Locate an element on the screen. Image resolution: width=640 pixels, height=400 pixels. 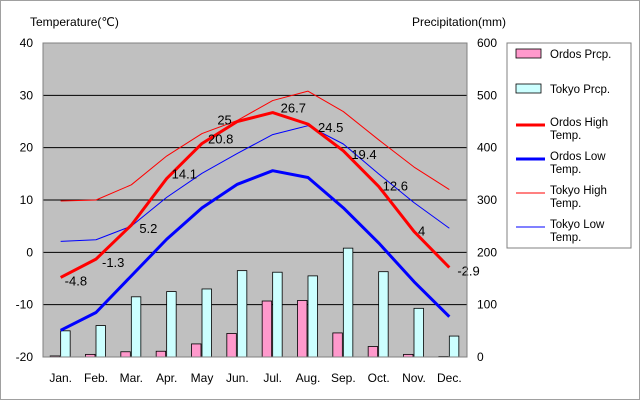
data-label: 25 is located at coordinates (224, 120).